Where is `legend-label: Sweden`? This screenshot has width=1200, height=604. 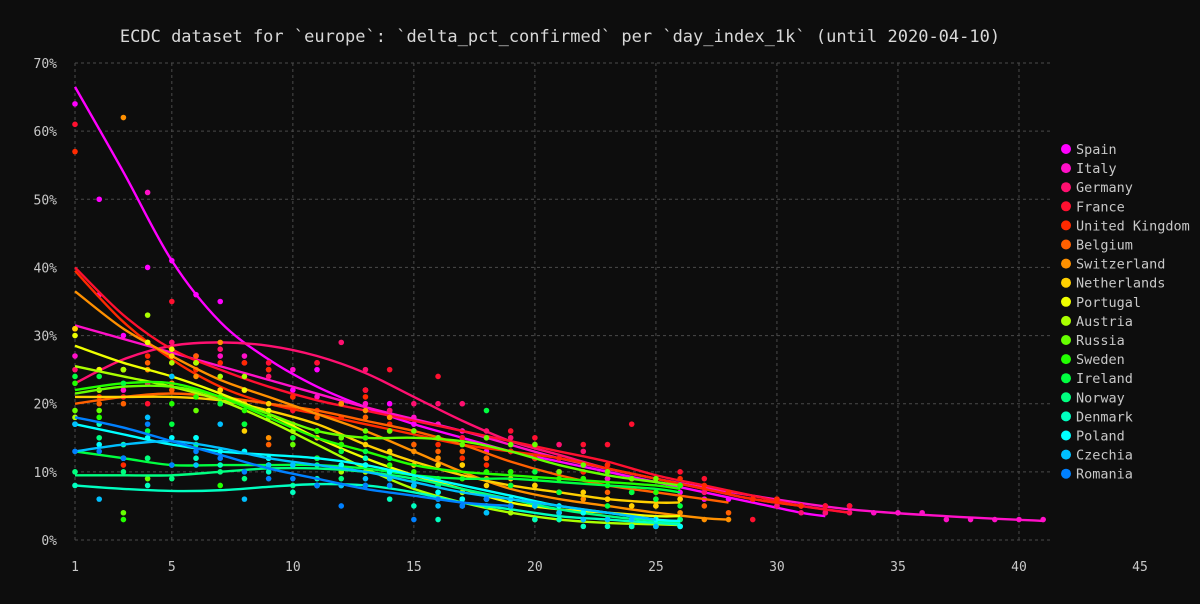
legend-label: Sweden is located at coordinates (1100, 360).